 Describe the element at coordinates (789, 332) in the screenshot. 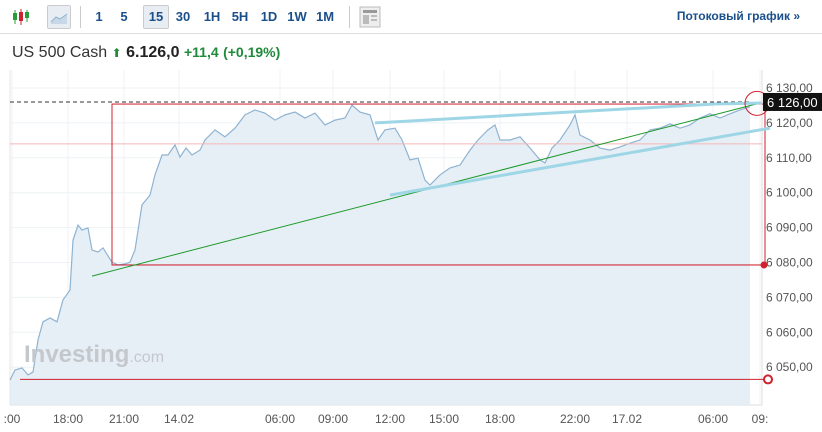

I see `y-tick-label: 6 060,00` at that location.